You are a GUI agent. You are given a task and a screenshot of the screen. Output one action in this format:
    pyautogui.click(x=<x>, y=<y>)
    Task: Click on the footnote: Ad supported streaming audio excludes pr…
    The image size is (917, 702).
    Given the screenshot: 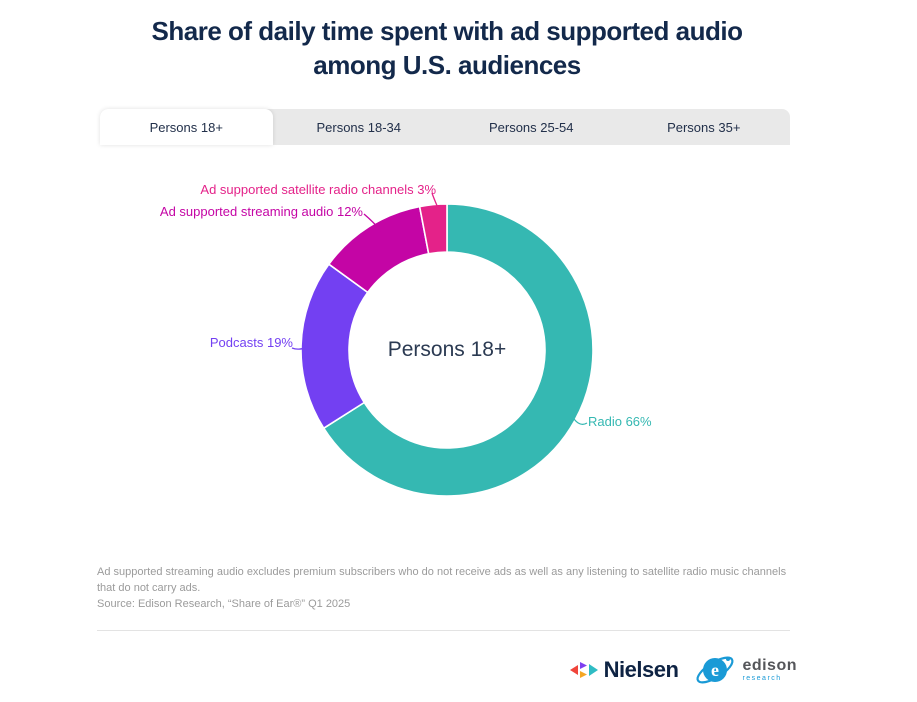 What is the action you would take?
    pyautogui.click(x=447, y=588)
    